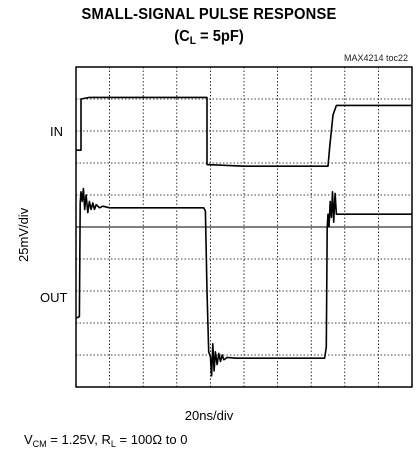 The height and width of the screenshot is (457, 418). What do you see at coordinates (244, 131) in the screenshot?
I see `trace-in` at bounding box center [244, 131].